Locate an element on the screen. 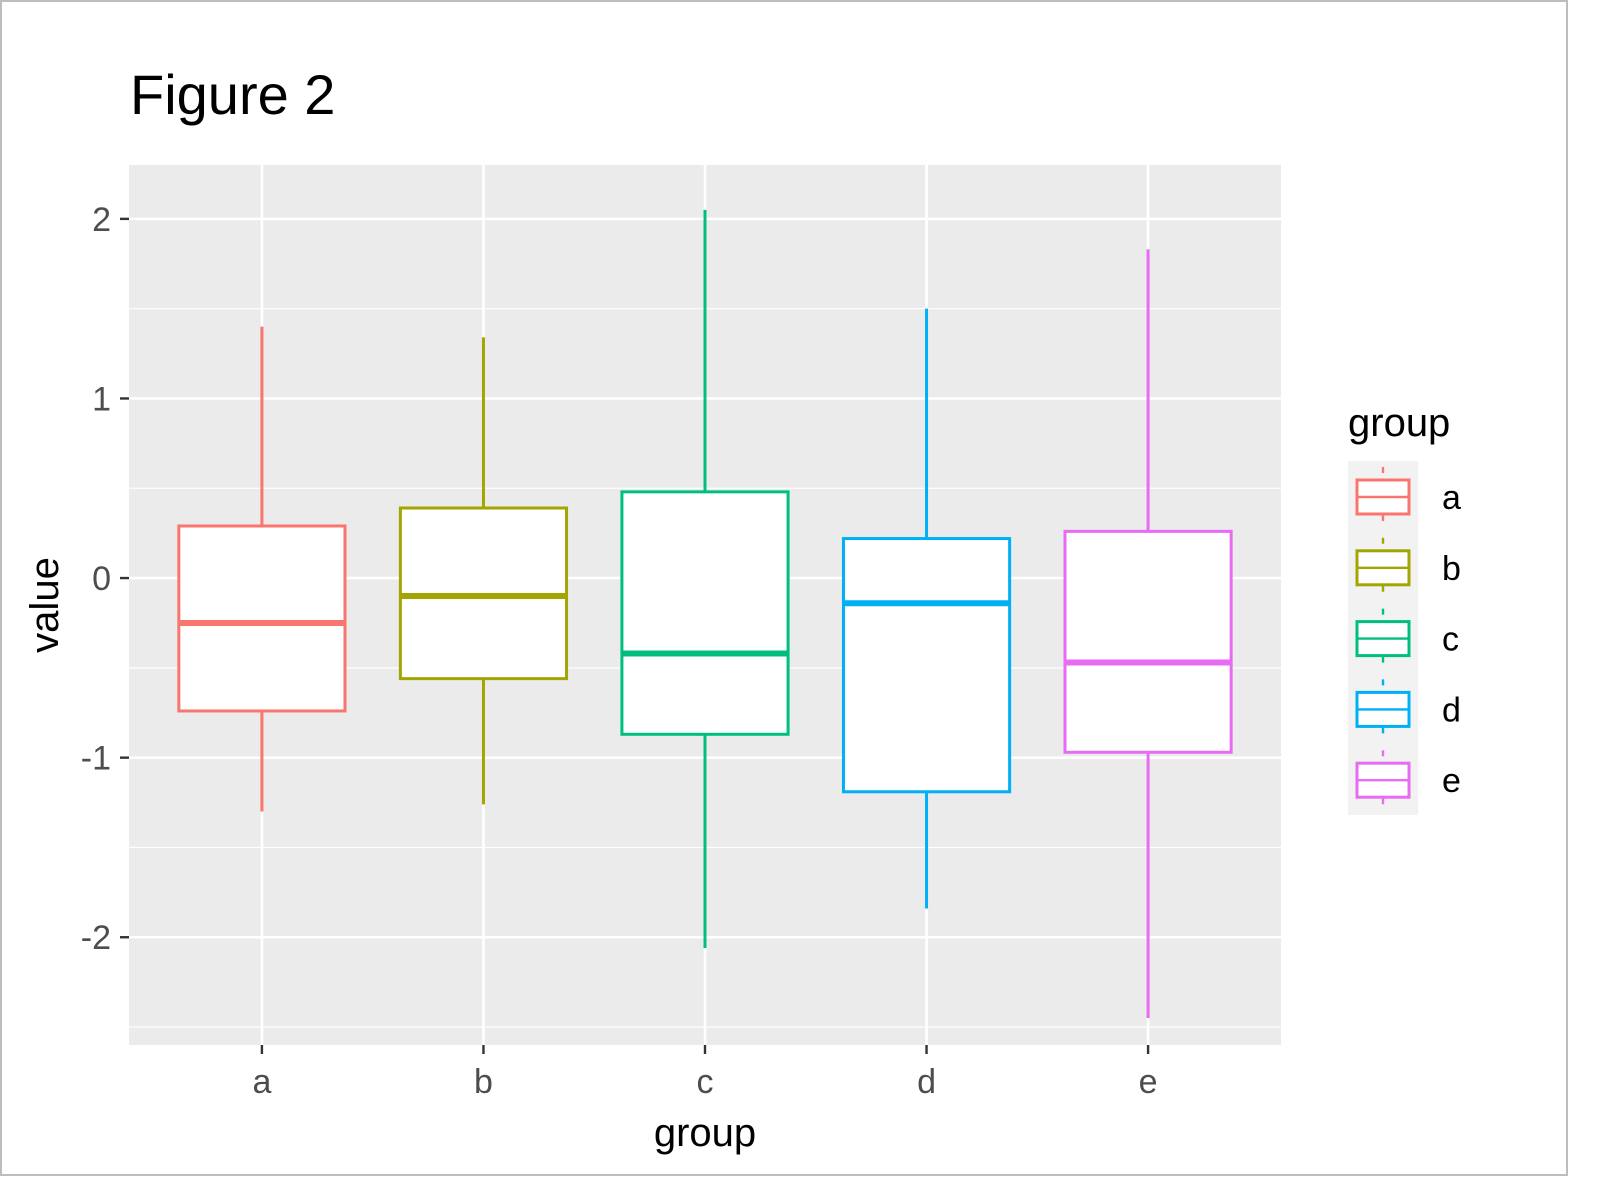 Image resolution: width=1600 pixels, height=1200 pixels. x-tick-label: d is located at coordinates (926, 1082).